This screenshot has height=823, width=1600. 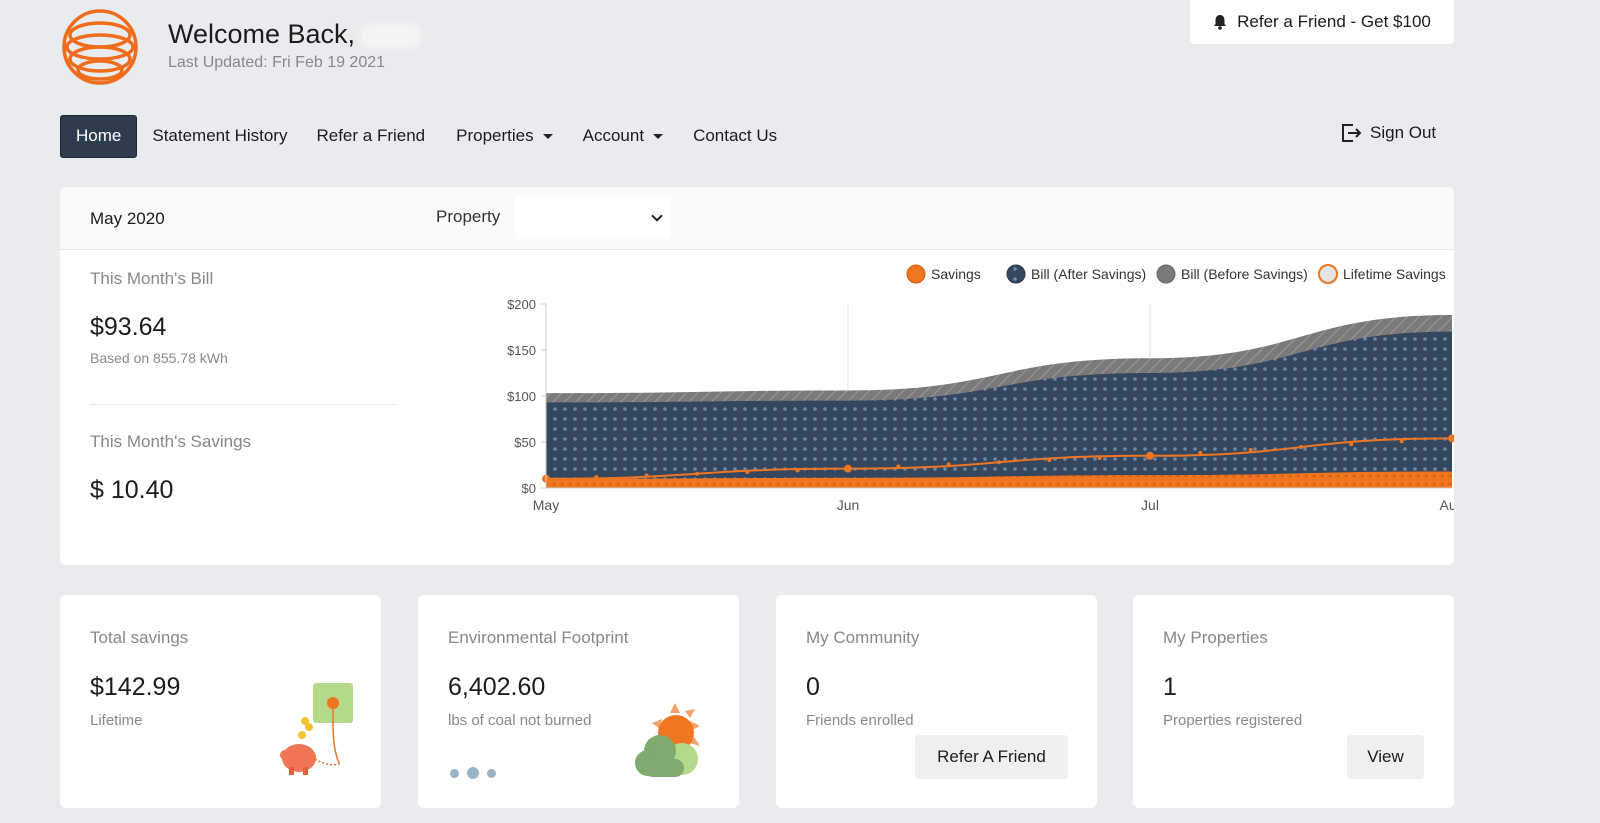 I want to click on bill-amount: $93.64, so click(x=128, y=327).